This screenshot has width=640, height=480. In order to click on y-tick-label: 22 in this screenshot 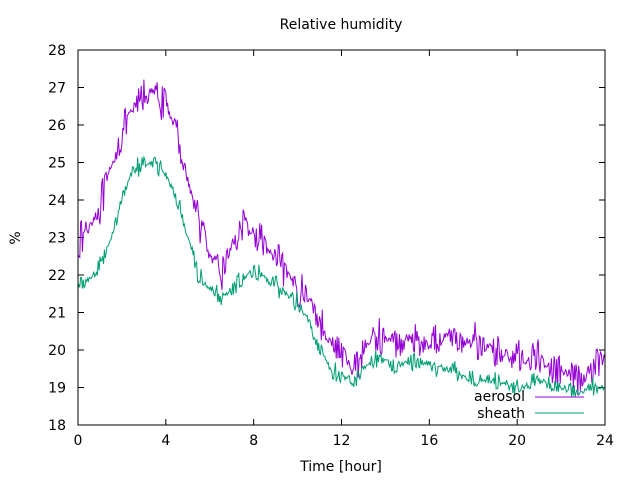, I will do `click(57, 276)`.